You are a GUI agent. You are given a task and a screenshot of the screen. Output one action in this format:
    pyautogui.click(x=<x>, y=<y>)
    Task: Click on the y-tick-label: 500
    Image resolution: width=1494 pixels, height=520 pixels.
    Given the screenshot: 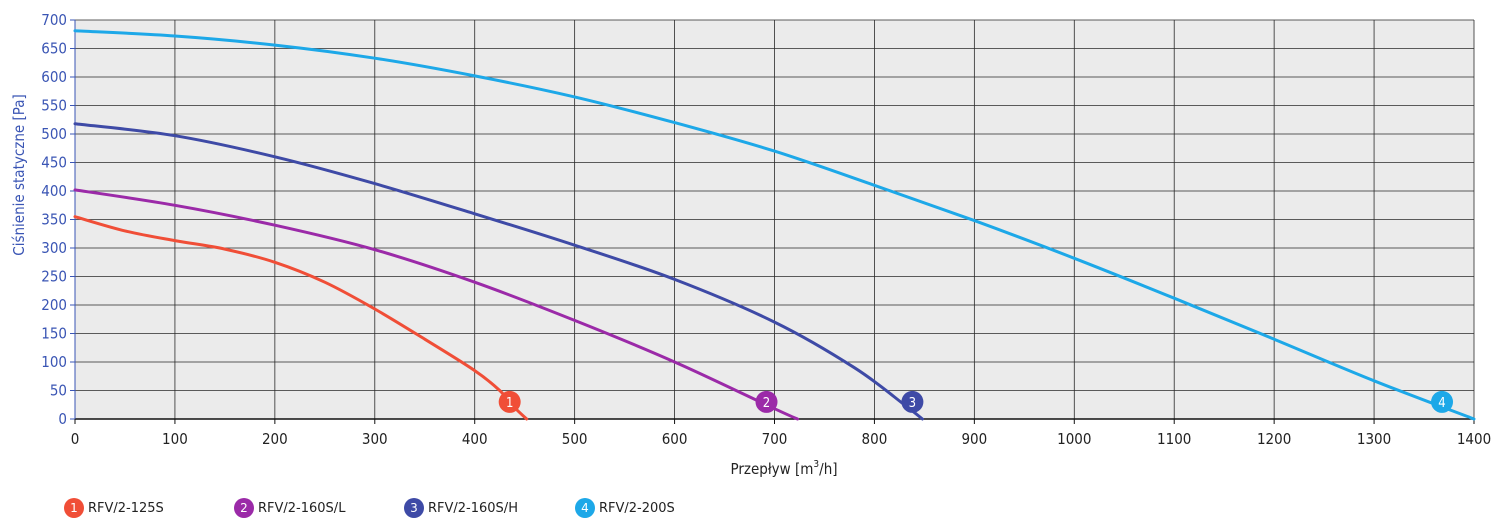 What is the action you would take?
    pyautogui.click(x=54, y=134)
    